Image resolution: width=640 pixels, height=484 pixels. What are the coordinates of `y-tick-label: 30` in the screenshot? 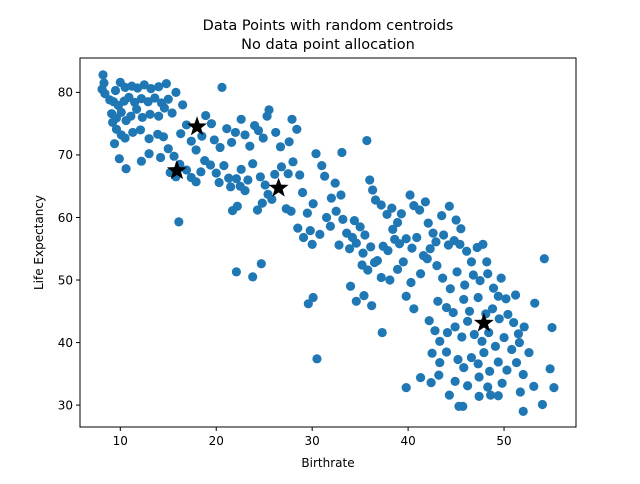 It's located at (65, 405).